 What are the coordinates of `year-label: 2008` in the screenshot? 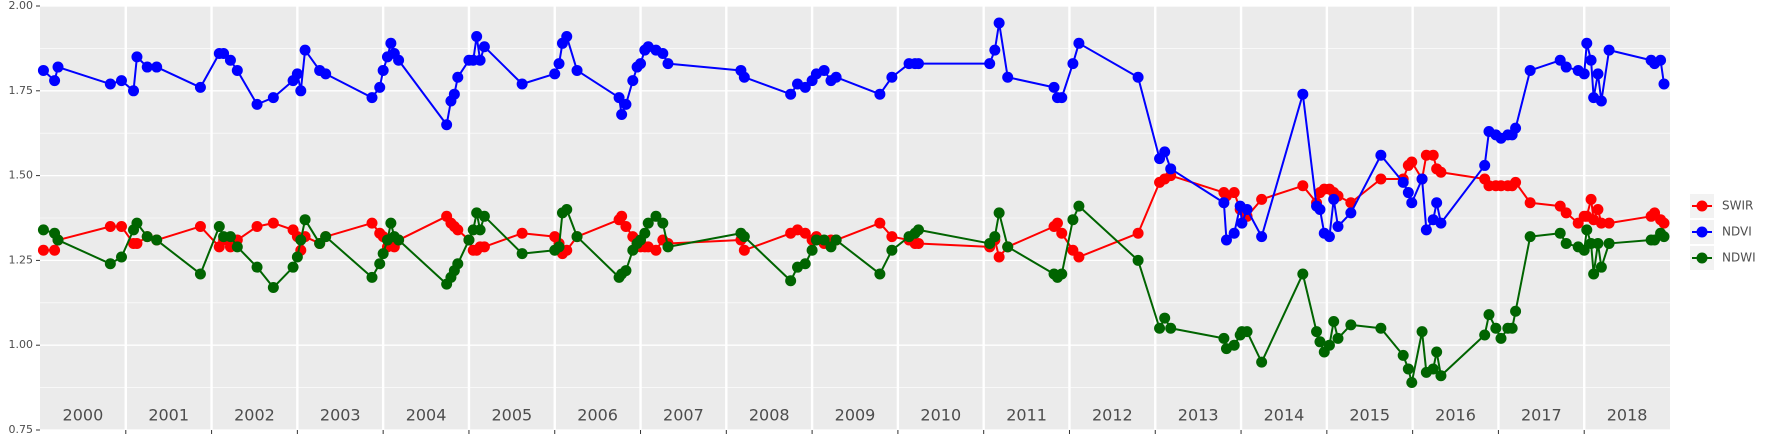 It's located at (769, 415).